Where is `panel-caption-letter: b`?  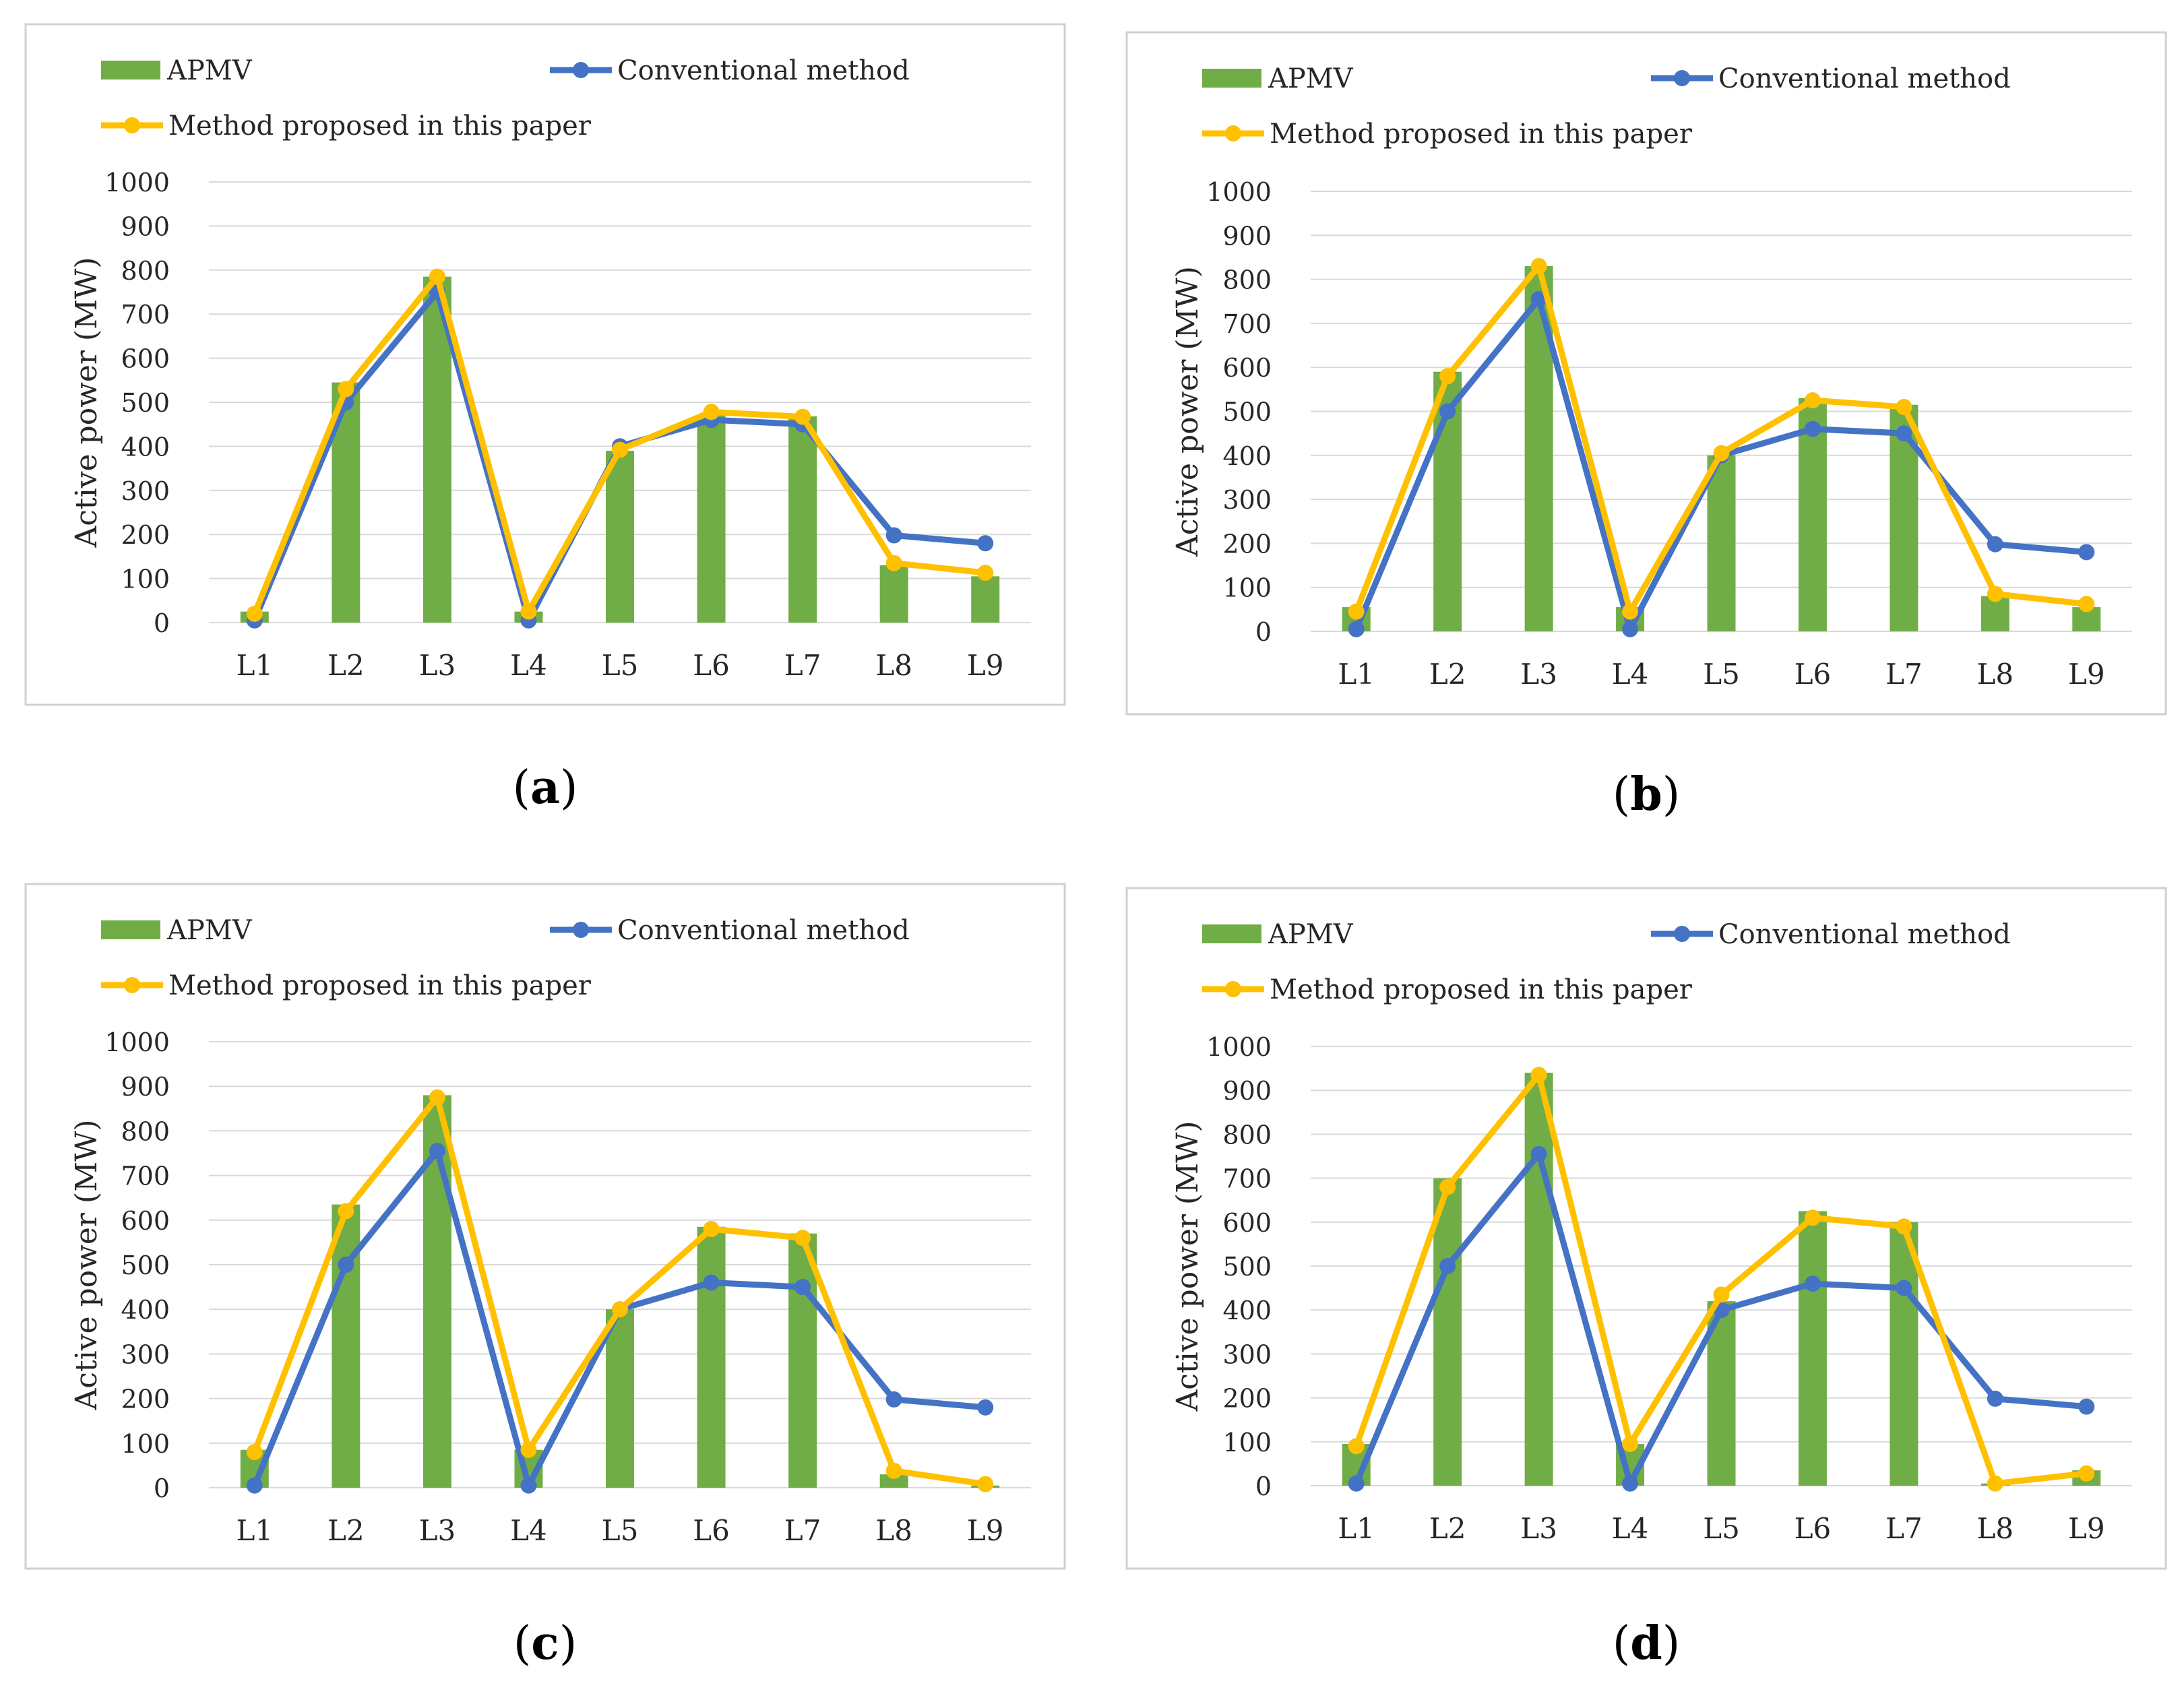 panel-caption-letter: b is located at coordinates (1646, 794).